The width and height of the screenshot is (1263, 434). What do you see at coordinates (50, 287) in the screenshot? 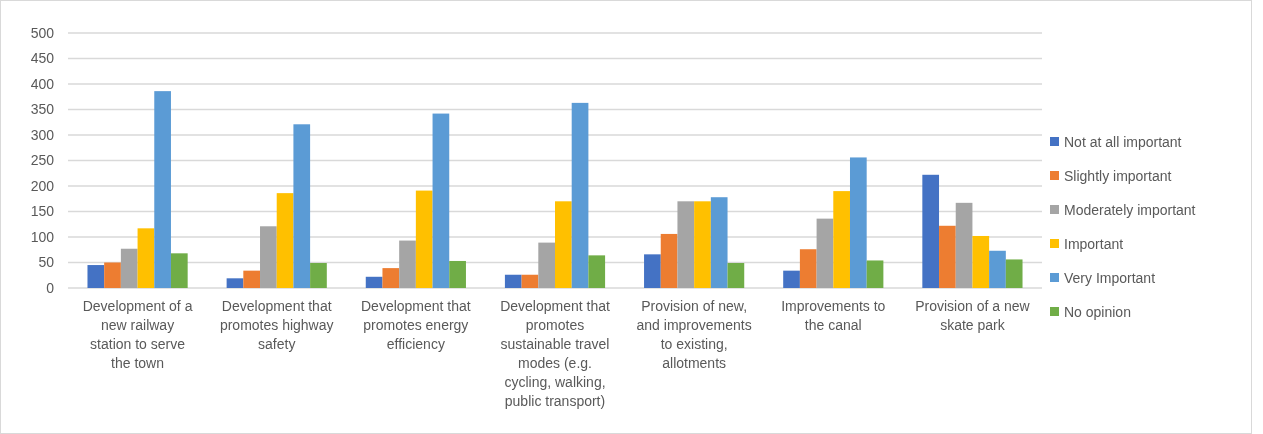
I see `y-tick-label: 0` at bounding box center [50, 287].